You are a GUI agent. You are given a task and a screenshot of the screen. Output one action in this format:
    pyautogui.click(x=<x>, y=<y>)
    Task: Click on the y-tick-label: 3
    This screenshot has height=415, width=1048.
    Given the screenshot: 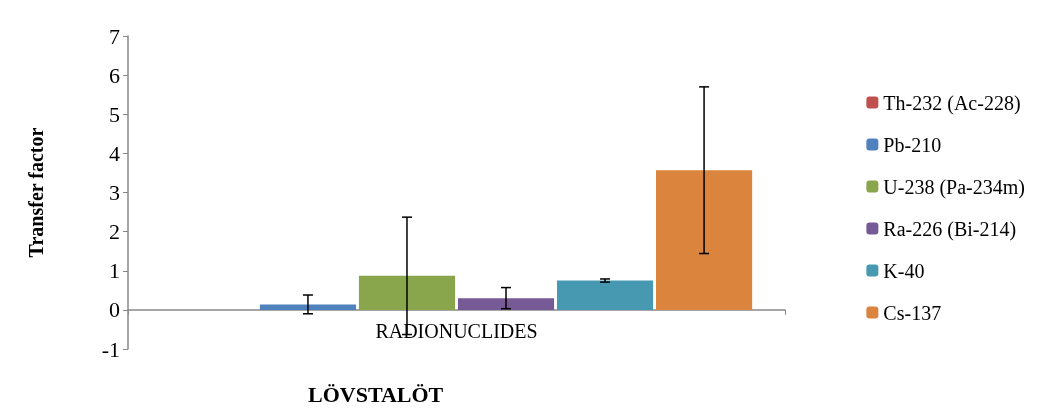 What is the action you would take?
    pyautogui.click(x=114, y=192)
    